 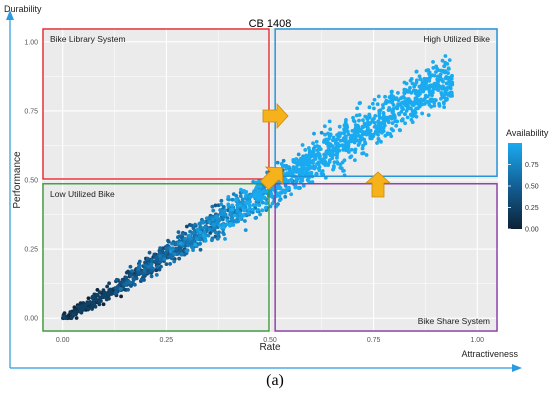 I want to click on colorbar-tick-label: 0.00, so click(x=532, y=230).